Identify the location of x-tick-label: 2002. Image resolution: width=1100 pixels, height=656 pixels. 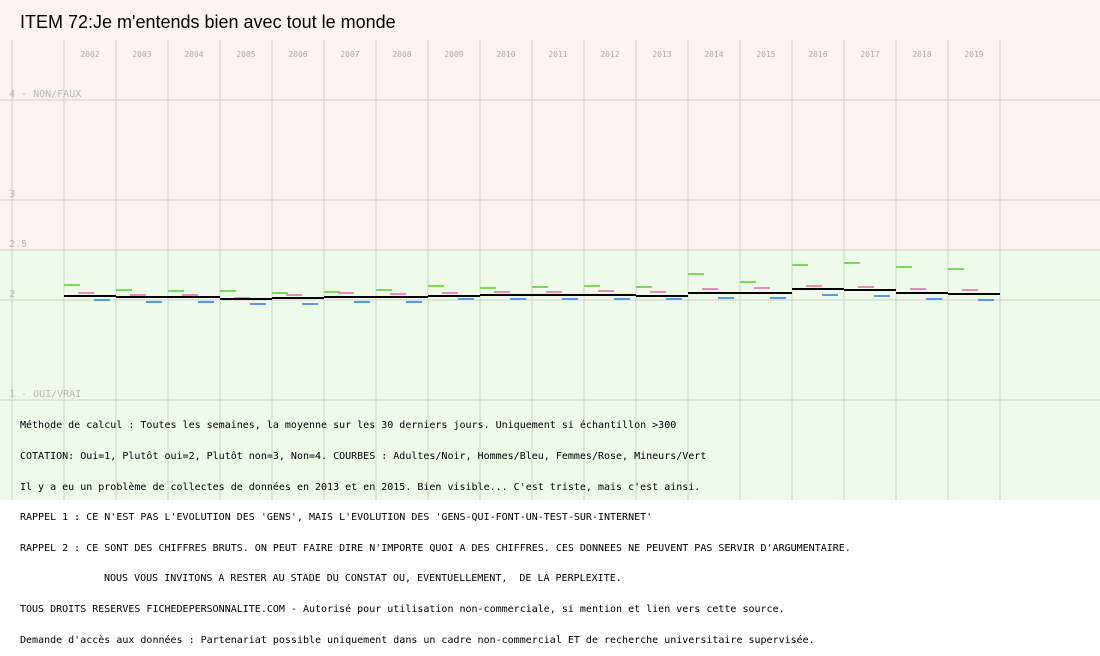
(89, 54).